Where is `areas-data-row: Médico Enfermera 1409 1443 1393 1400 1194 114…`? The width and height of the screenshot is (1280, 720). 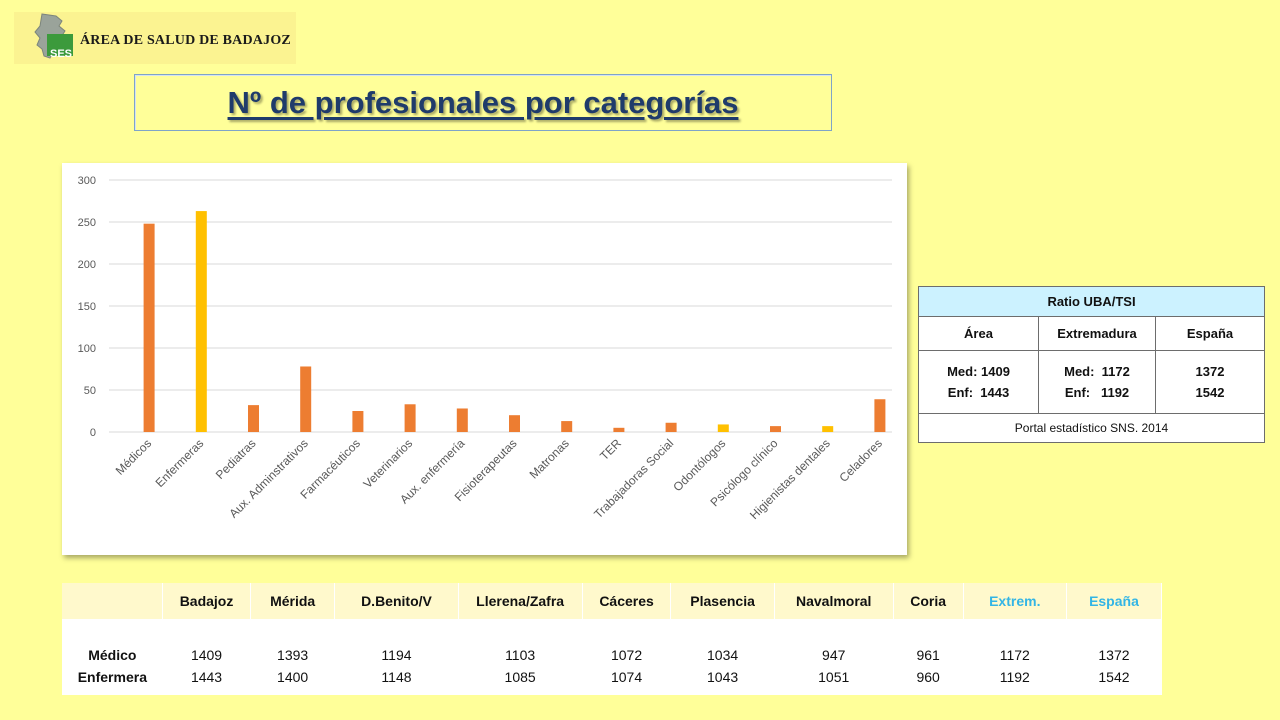
areas-data-row: Médico Enfermera 1409 1443 1393 1400 1194 114… is located at coordinates (612, 661).